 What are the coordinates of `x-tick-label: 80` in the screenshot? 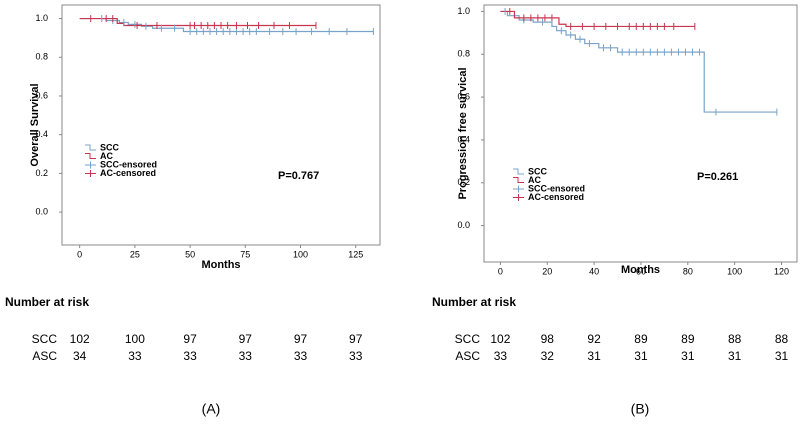 It's located at (688, 271).